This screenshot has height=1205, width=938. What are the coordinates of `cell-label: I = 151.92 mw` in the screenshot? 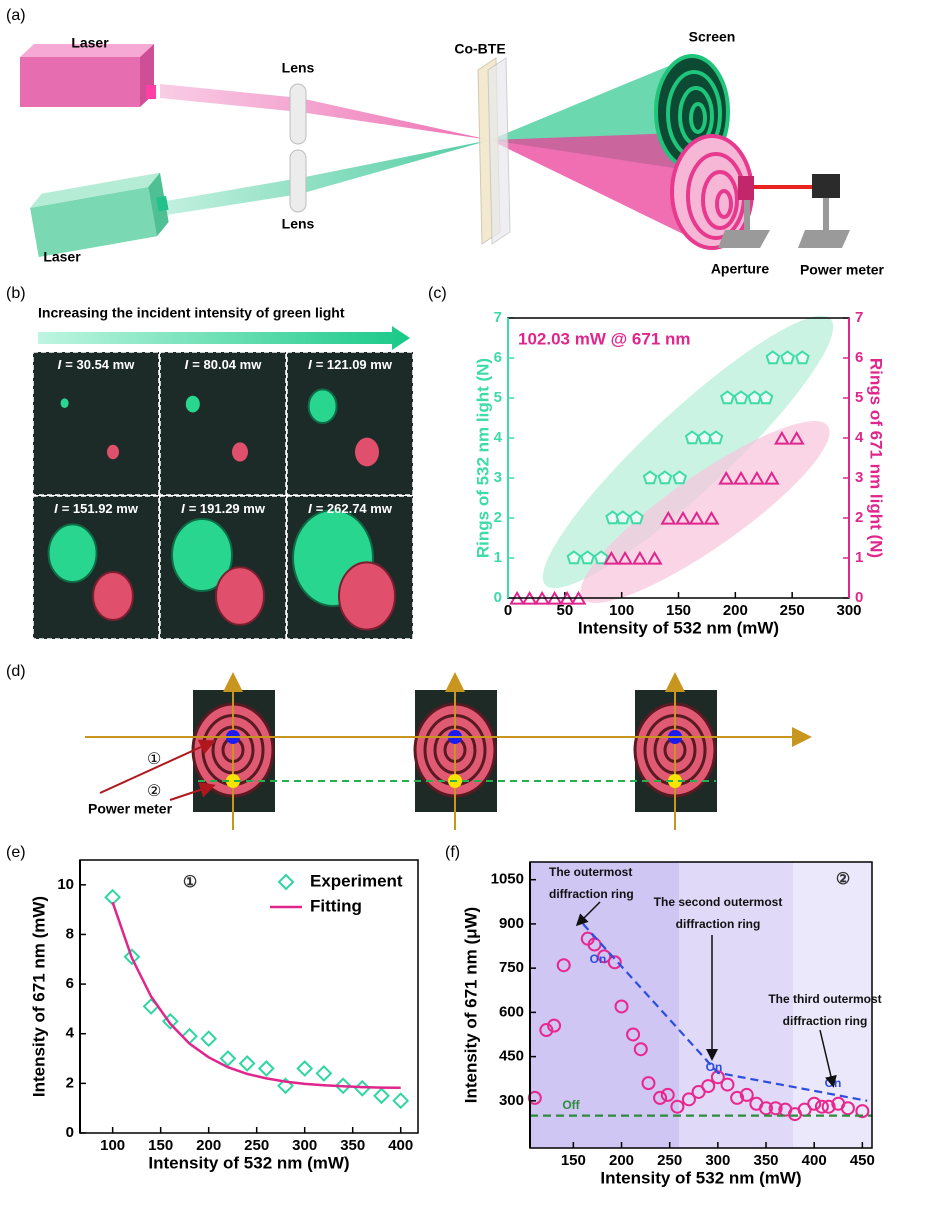 It's located at (96, 508).